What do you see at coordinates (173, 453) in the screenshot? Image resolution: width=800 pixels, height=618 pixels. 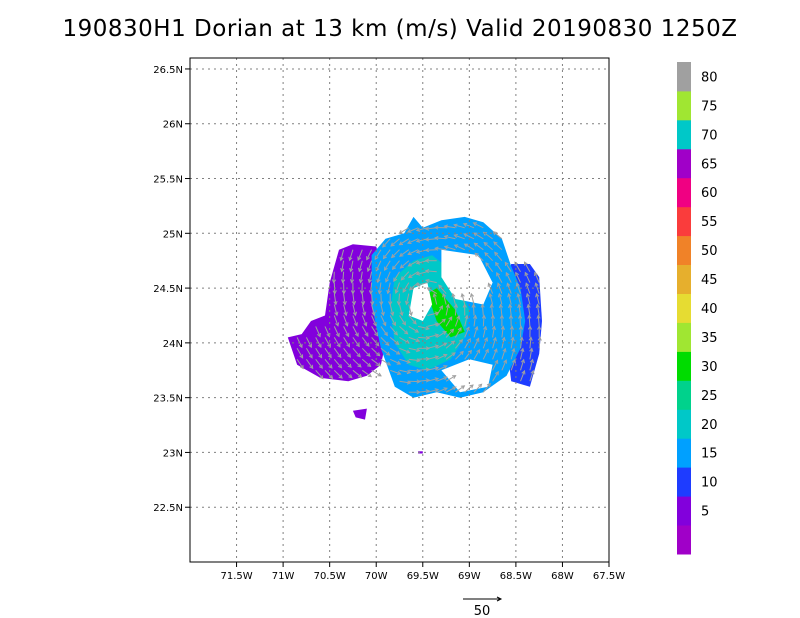 I see `y-tick-label: 23N` at bounding box center [173, 453].